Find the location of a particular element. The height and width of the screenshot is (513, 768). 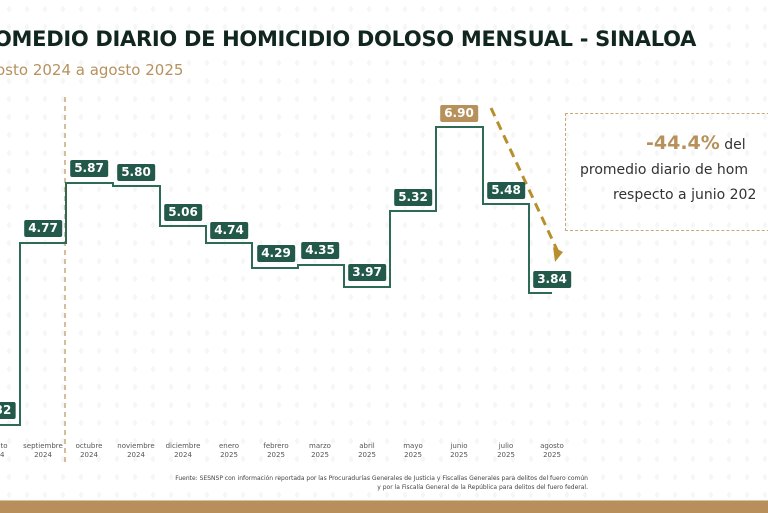

x-label-month: abril is located at coordinates (367, 446).